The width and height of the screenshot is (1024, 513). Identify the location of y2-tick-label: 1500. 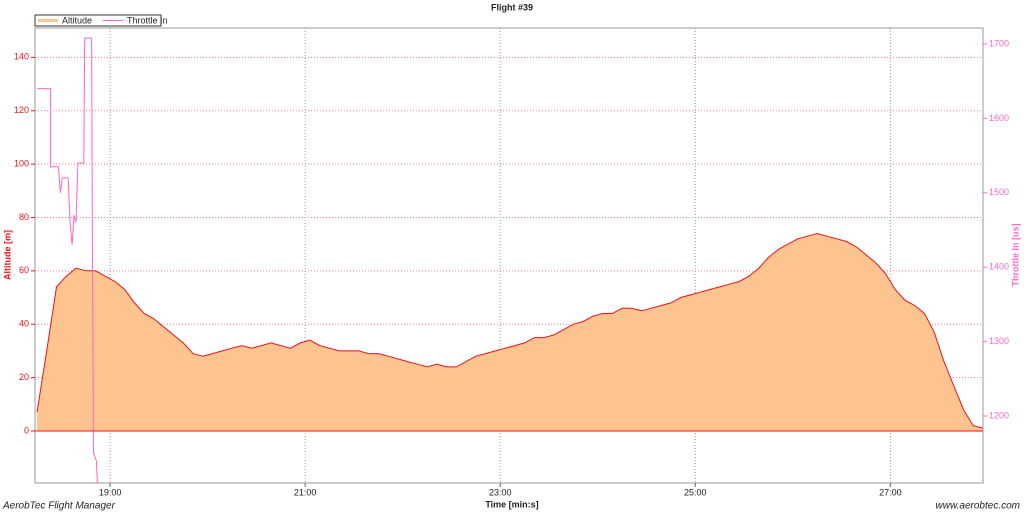
(999, 192).